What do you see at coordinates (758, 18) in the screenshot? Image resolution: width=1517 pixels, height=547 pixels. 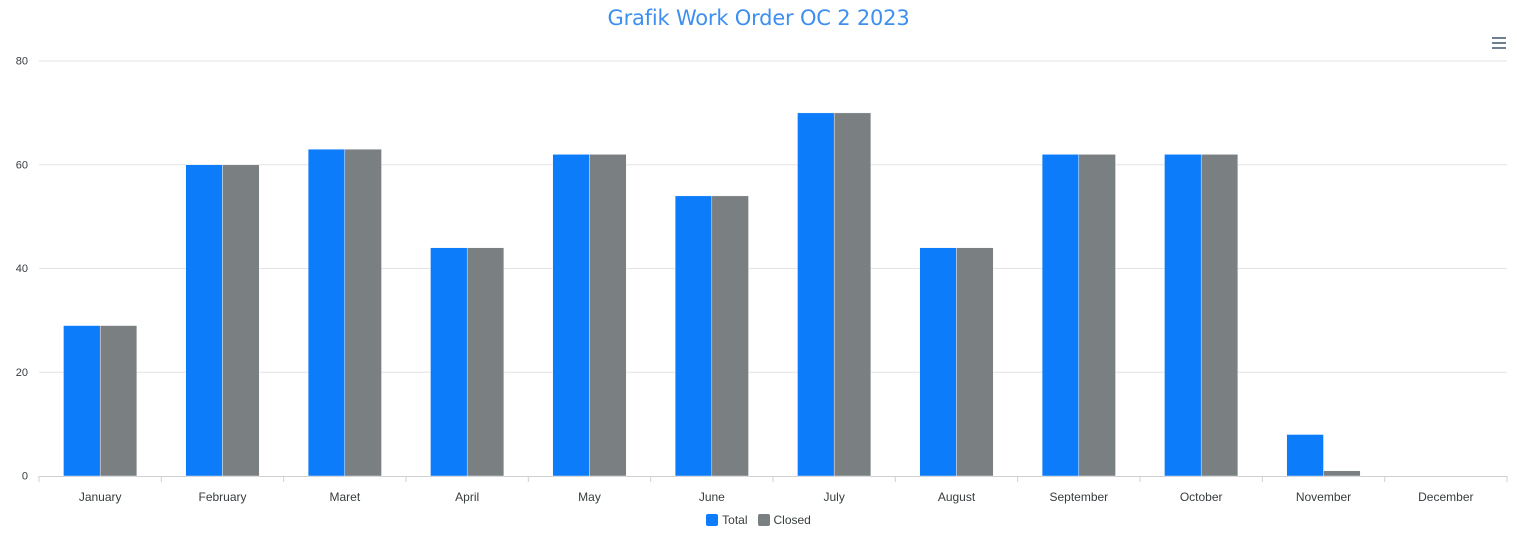 I see `chart-title: Grafik Work Order OC 2 2023` at bounding box center [758, 18].